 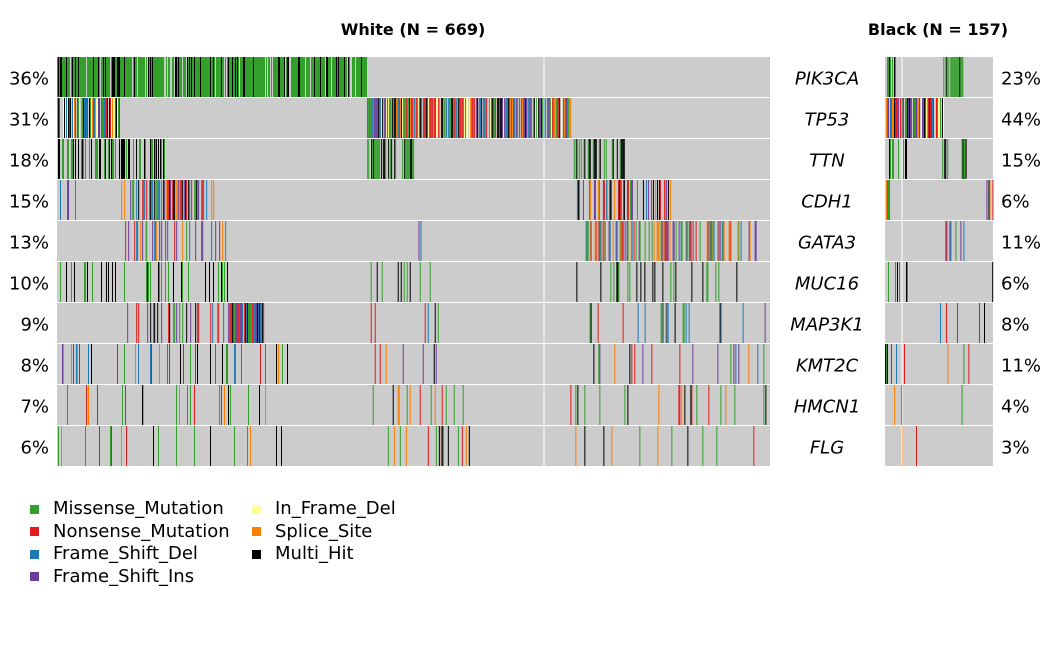 What do you see at coordinates (826, 202) in the screenshot?
I see `gene-label: CDH1` at bounding box center [826, 202].